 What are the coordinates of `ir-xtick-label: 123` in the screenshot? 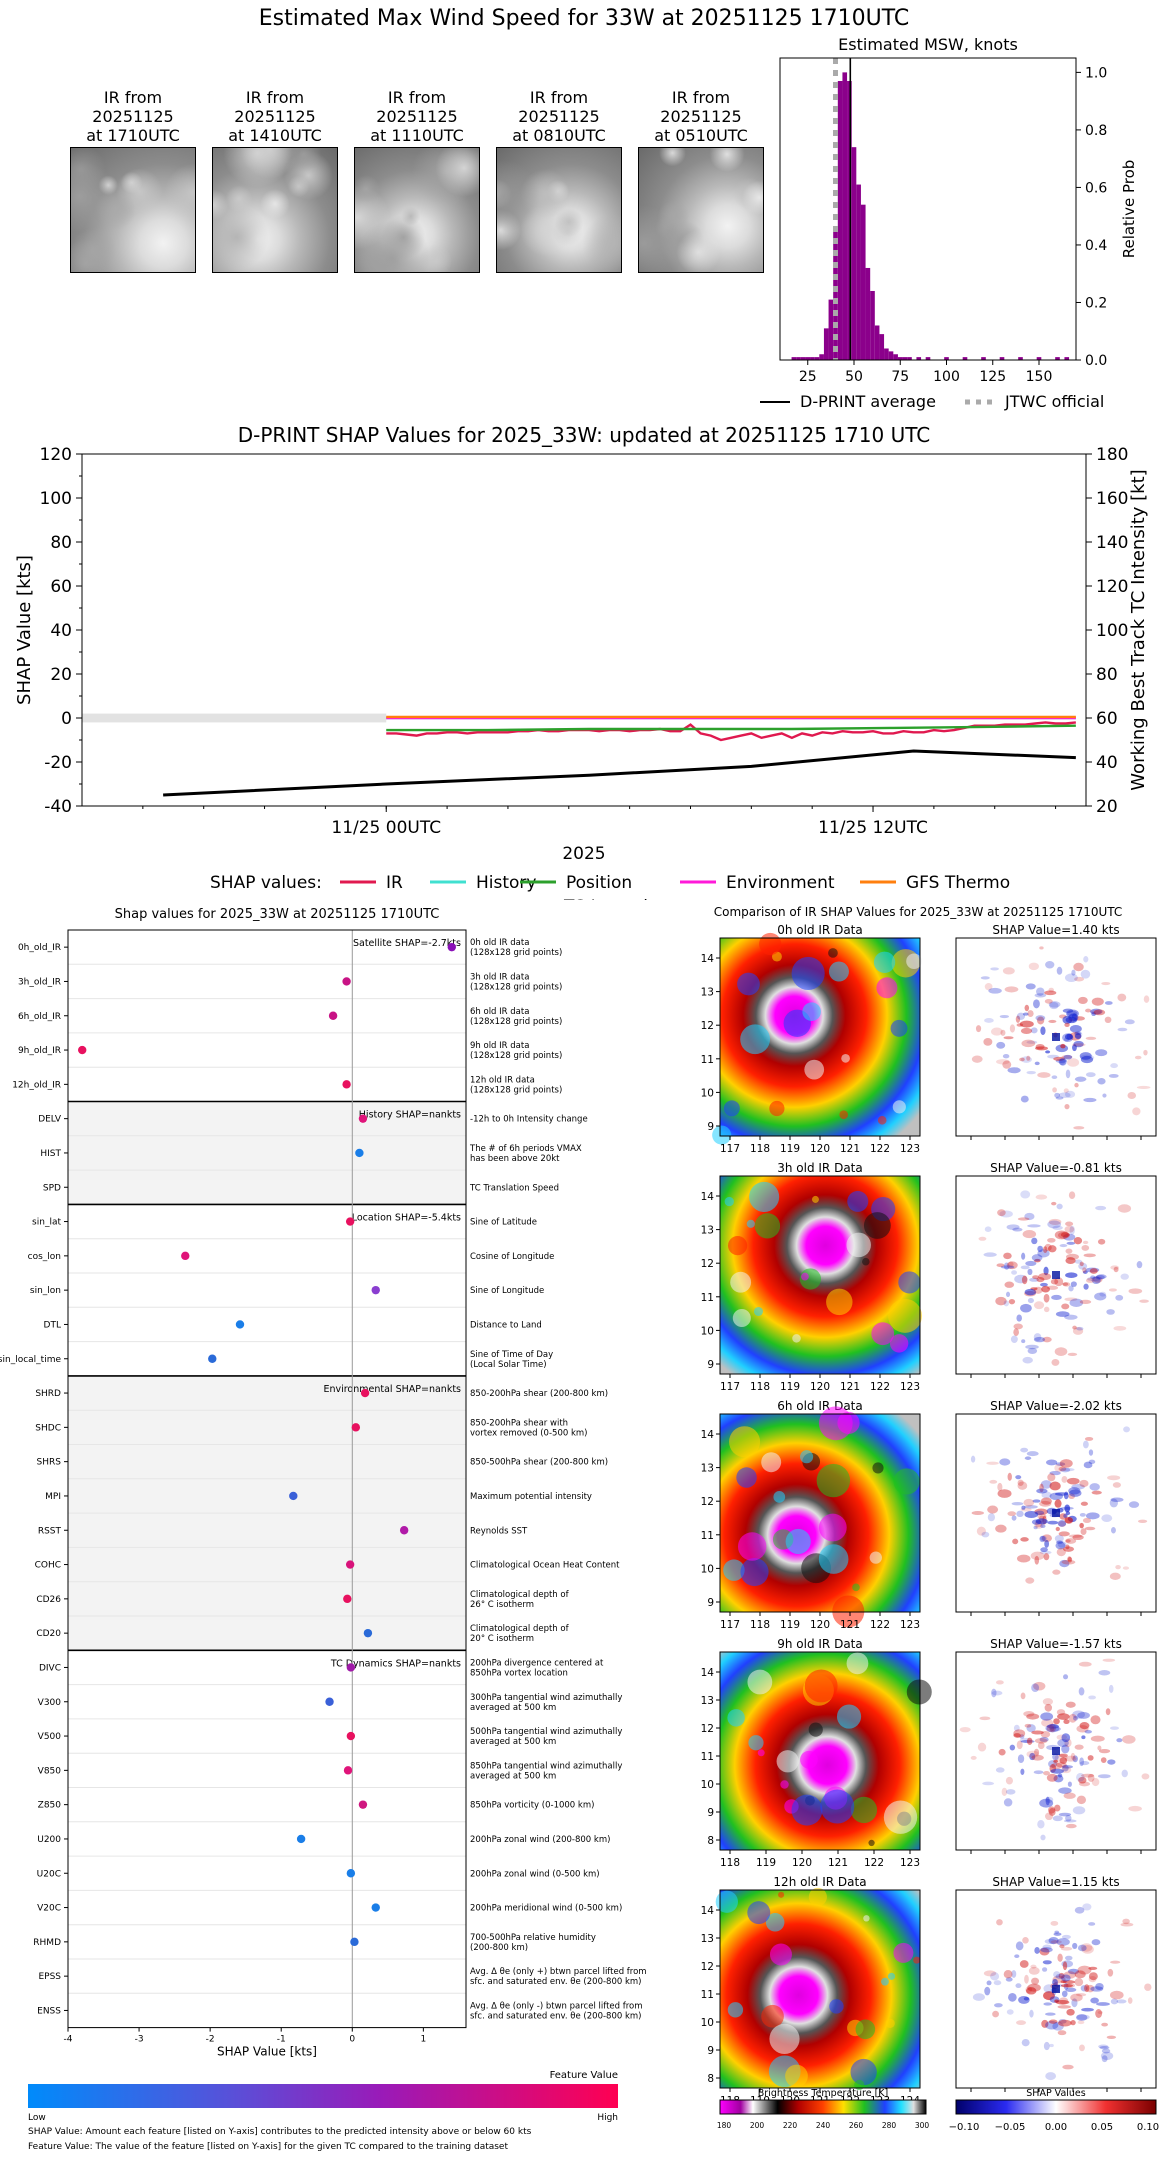 It's located at (910, 1387).